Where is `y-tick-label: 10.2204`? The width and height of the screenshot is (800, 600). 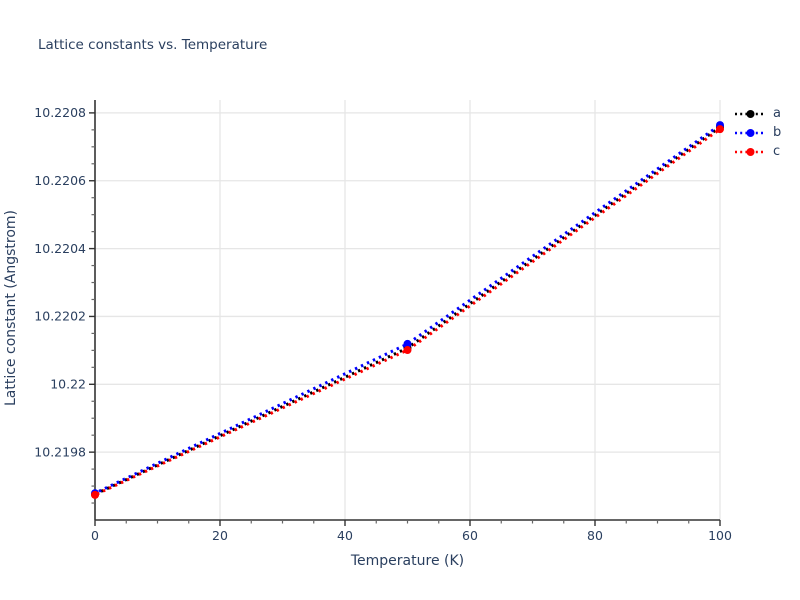
y-tick-label: 10.2204 is located at coordinates (60, 248).